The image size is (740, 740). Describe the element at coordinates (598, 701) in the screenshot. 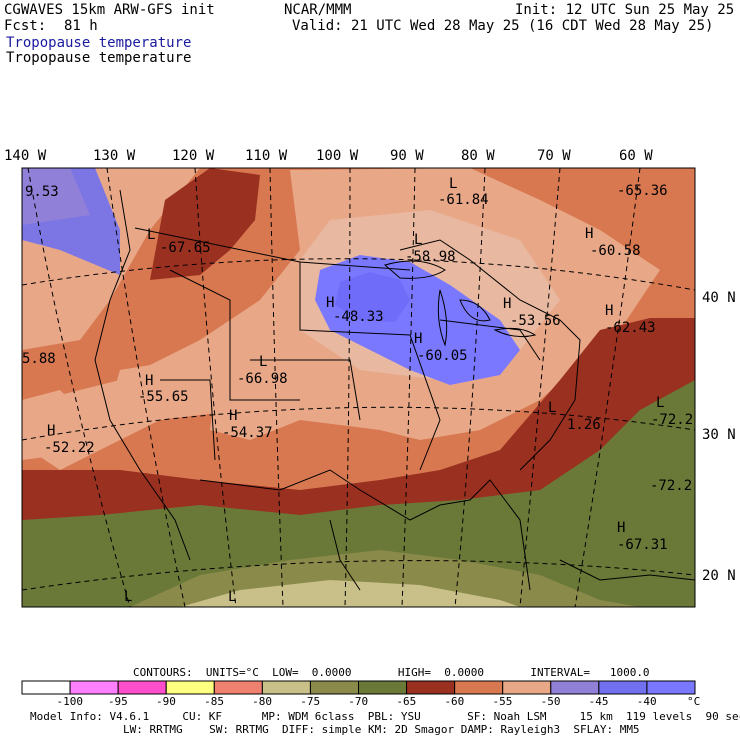

I see `legend-tick-label: -45` at that location.